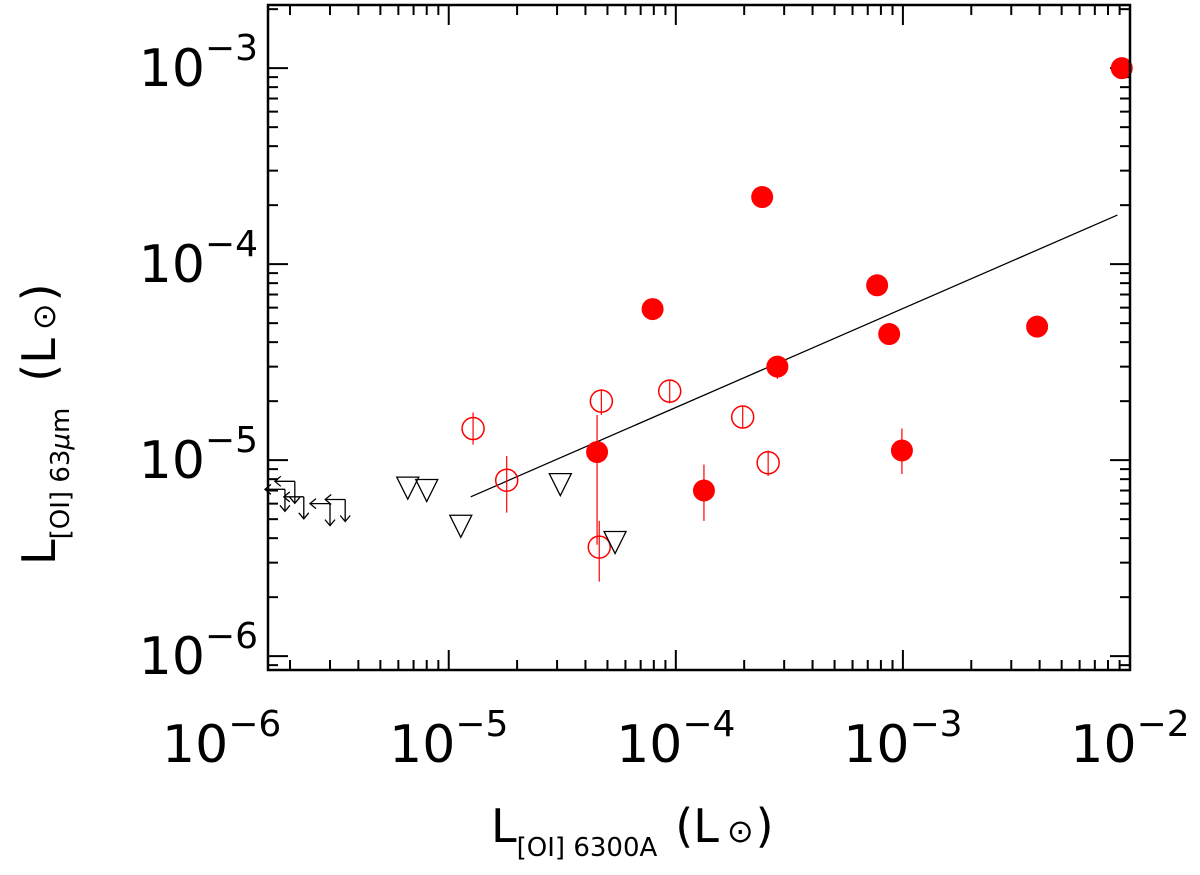  I want to click on x-axis-sun-symbol: ⊙, so click(740, 831).